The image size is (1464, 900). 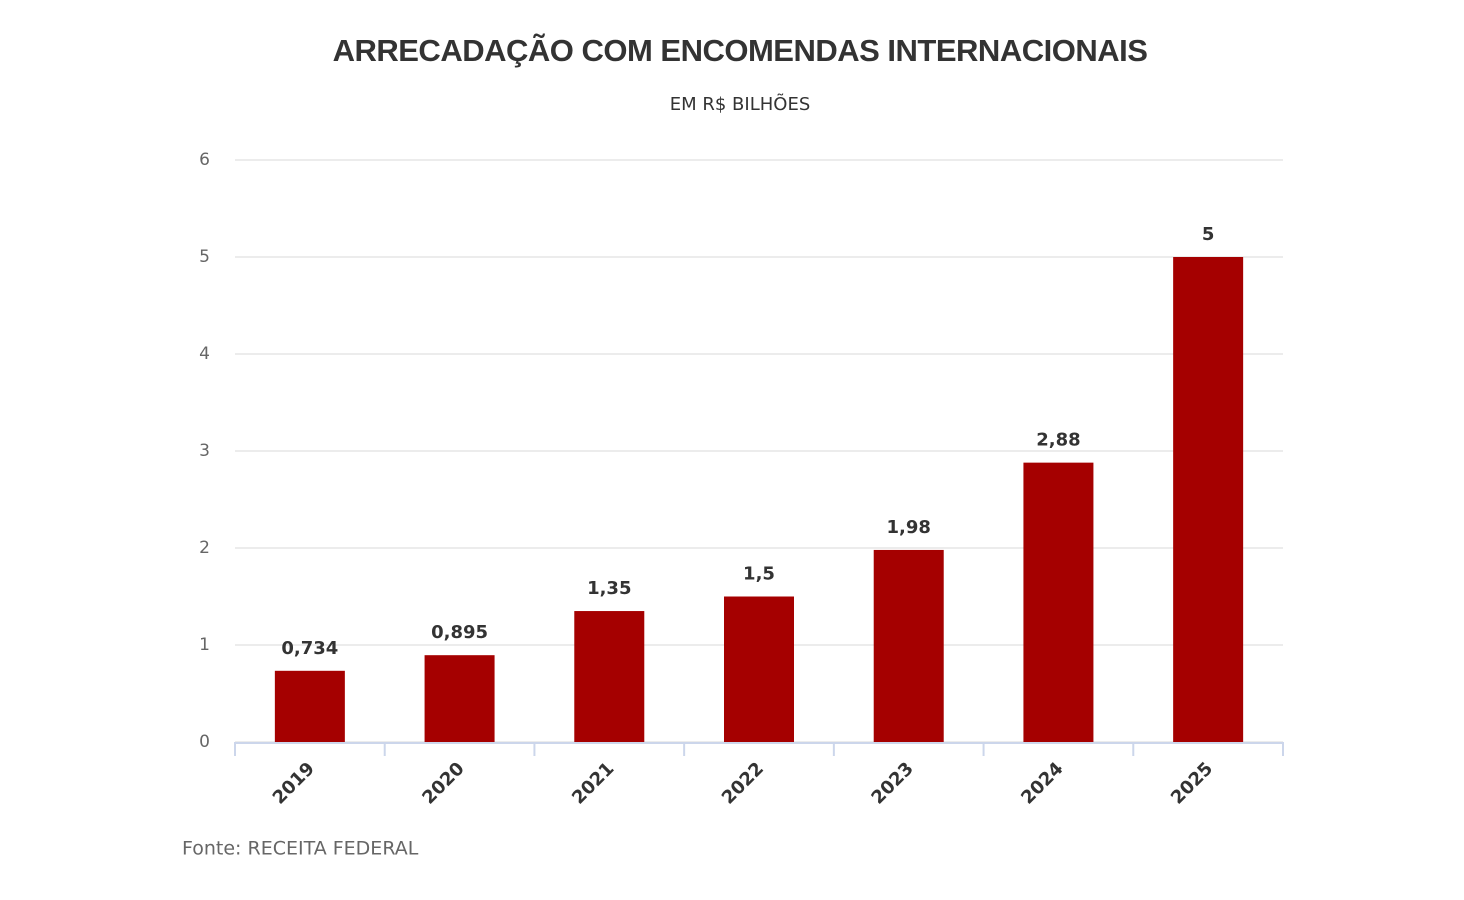 What do you see at coordinates (1192, 783) in the screenshot?
I see `x-tick-label: 2025` at bounding box center [1192, 783].